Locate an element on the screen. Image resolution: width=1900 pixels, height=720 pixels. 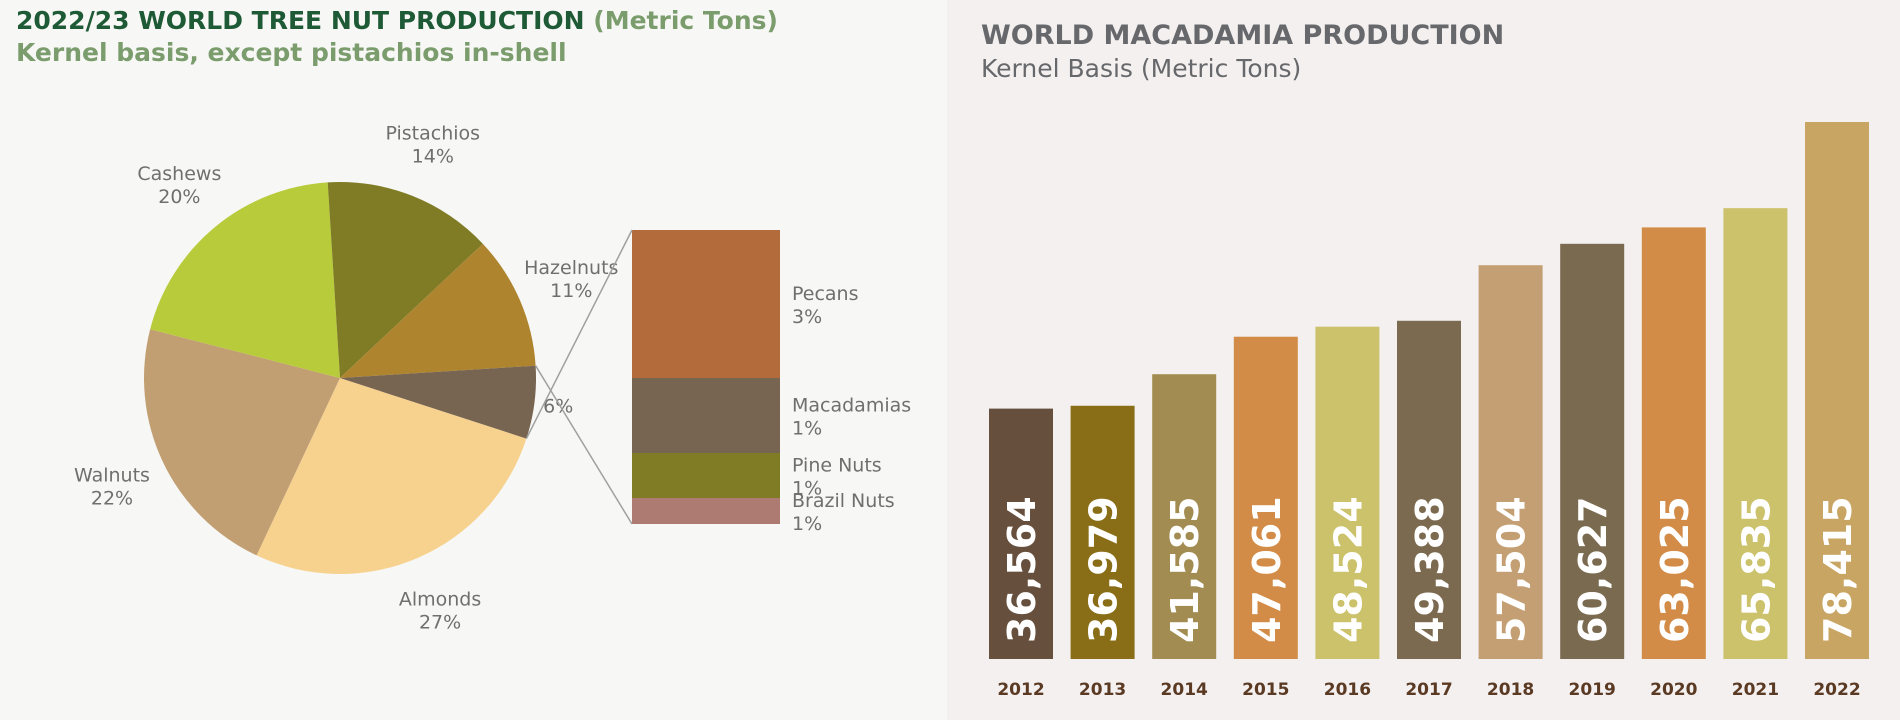
year-label-2021: 2021 is located at coordinates (1755, 690).